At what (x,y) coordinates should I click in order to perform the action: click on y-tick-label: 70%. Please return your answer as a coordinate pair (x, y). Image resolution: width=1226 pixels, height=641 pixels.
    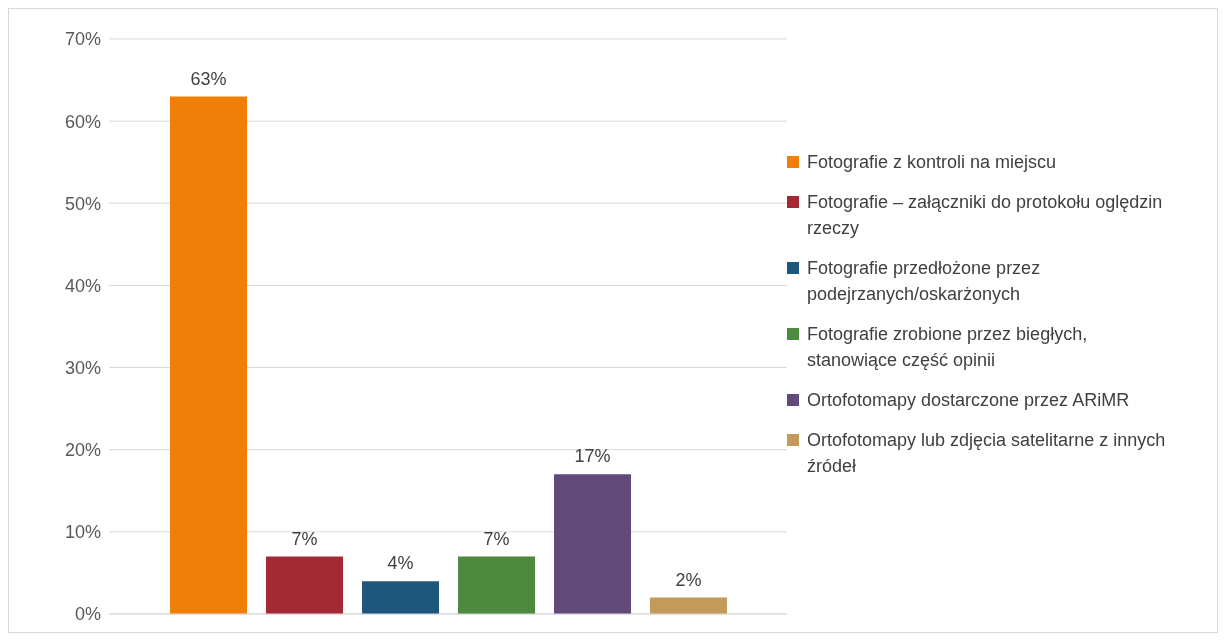
    Looking at the image, I should click on (82, 39).